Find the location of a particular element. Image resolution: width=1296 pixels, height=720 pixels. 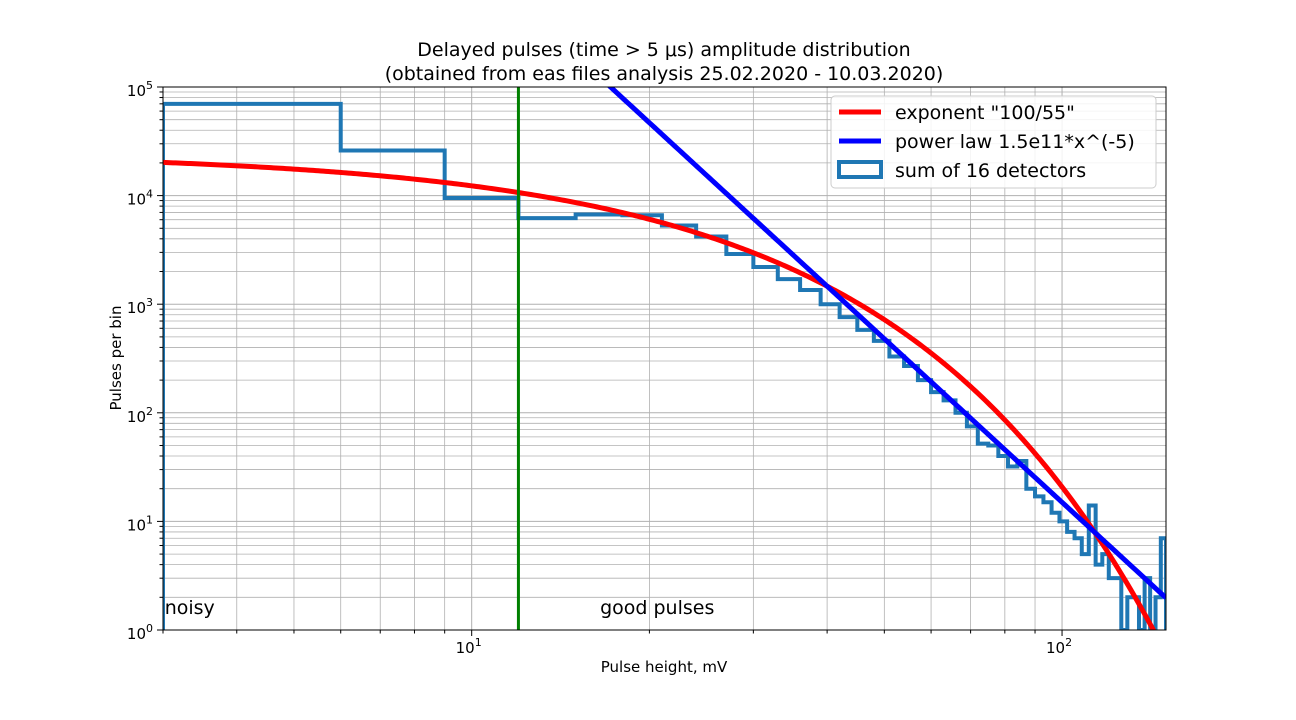

y-tick-label: 10³ is located at coordinates (140, 306).